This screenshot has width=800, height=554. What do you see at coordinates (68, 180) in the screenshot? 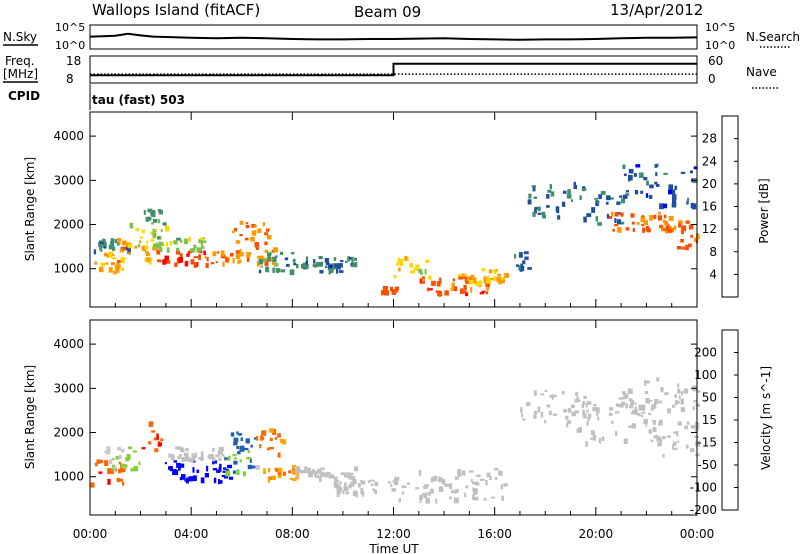
I see `y-tick-label: 3000` at bounding box center [68, 180].